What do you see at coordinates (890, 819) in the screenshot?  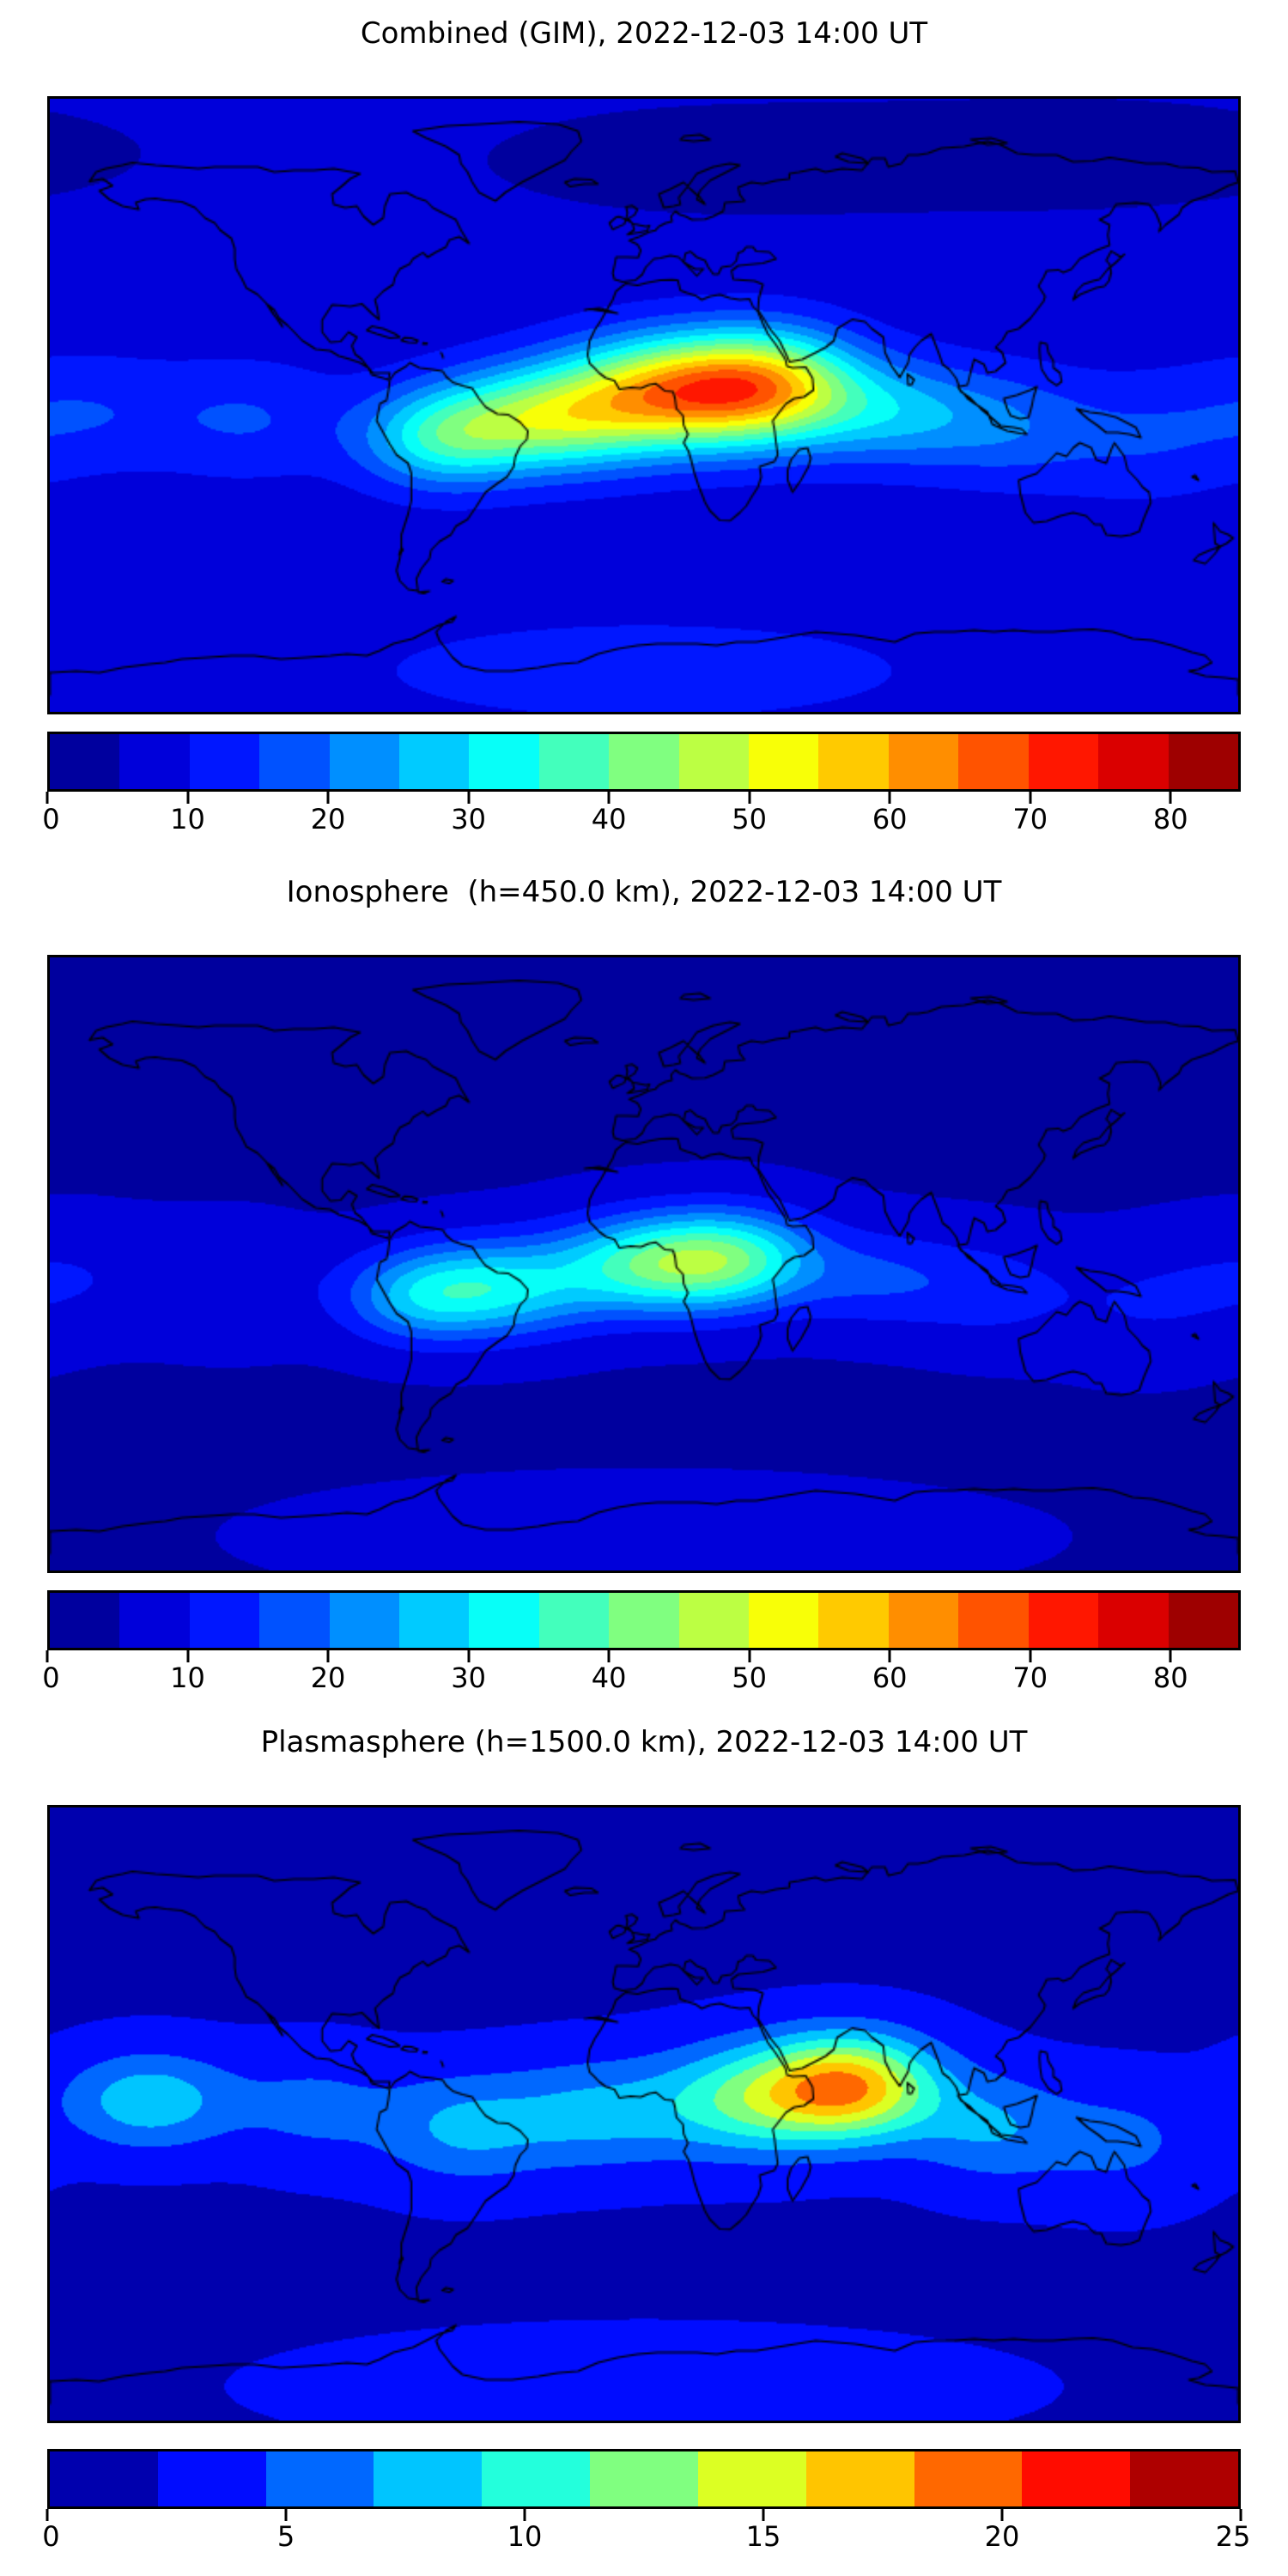 I see `colorbar-tick-label: 60` at bounding box center [890, 819].